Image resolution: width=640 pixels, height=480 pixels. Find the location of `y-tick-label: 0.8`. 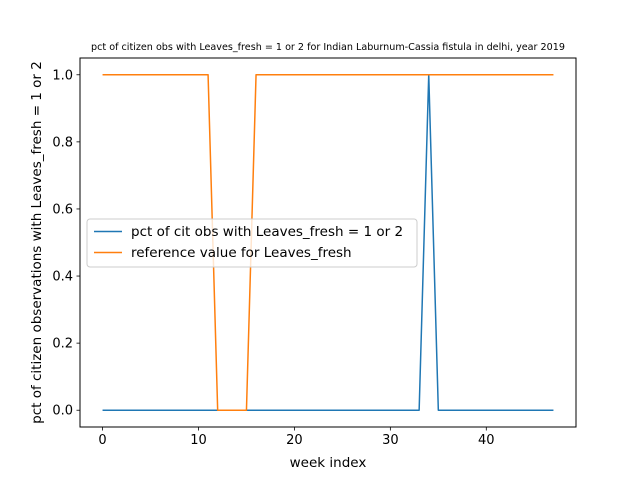

y-tick-label: 0.8 is located at coordinates (62, 142).